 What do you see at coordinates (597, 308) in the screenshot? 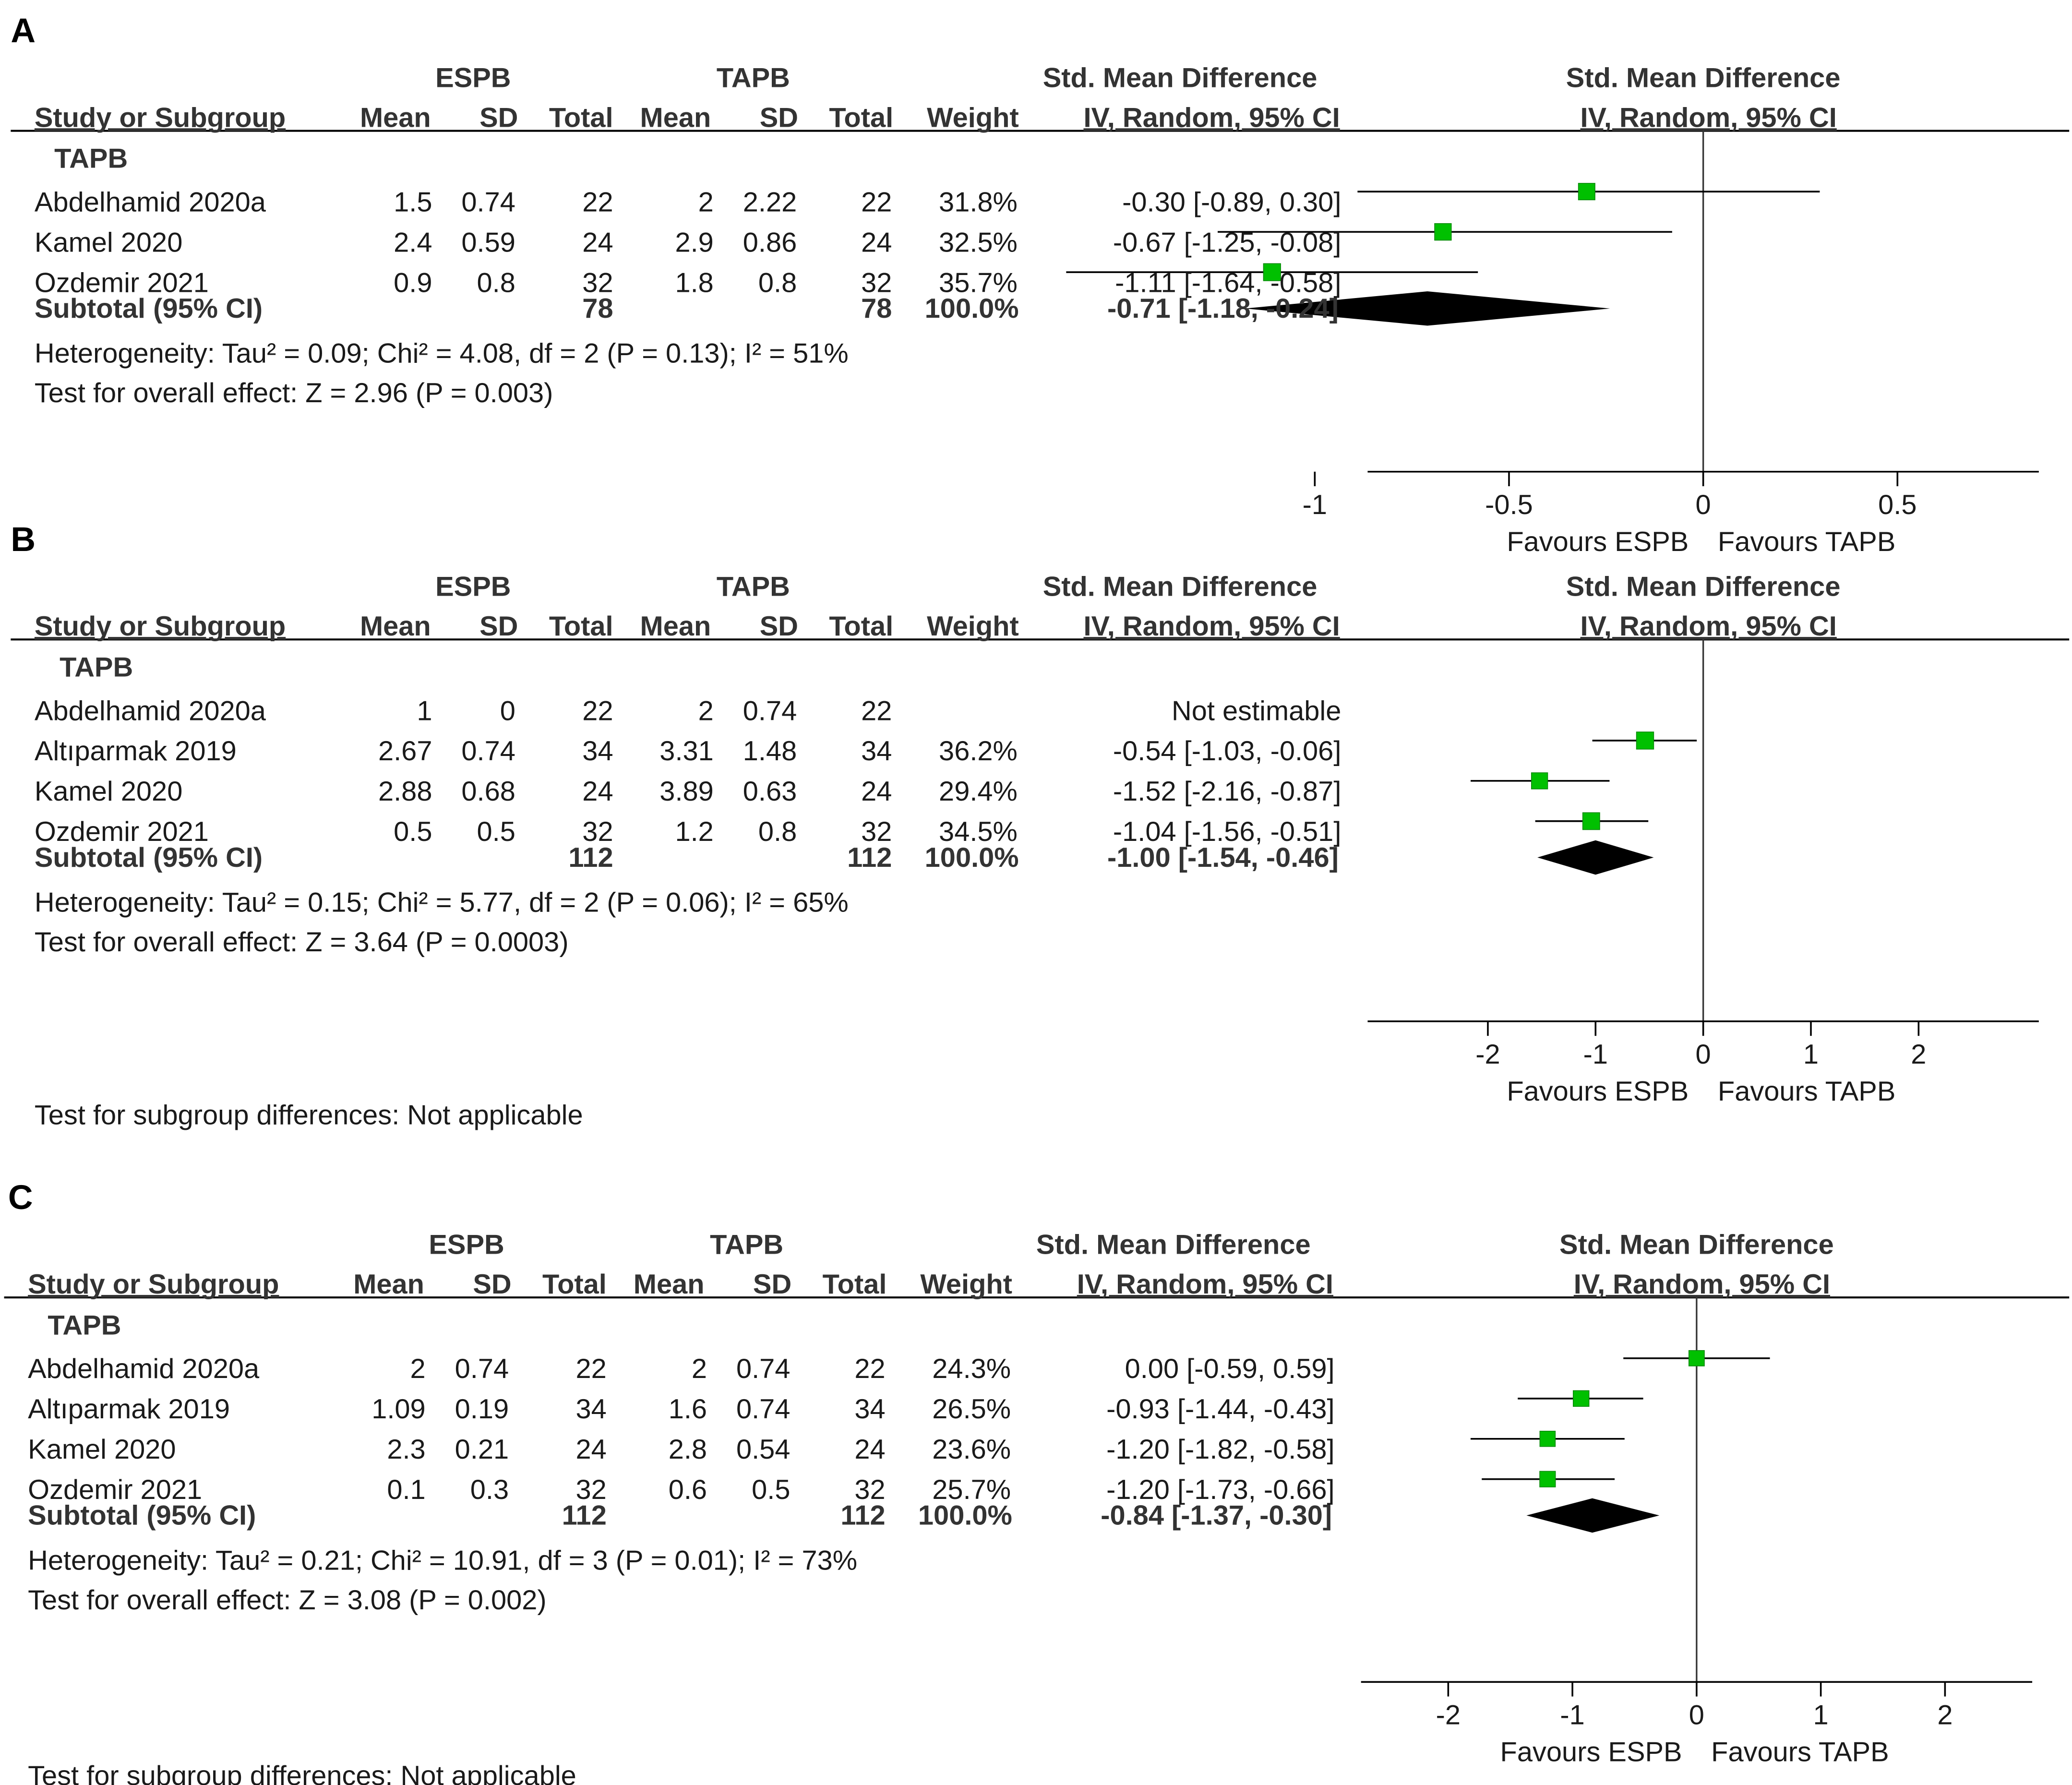
I see `subtotal-n1: 78` at bounding box center [597, 308].